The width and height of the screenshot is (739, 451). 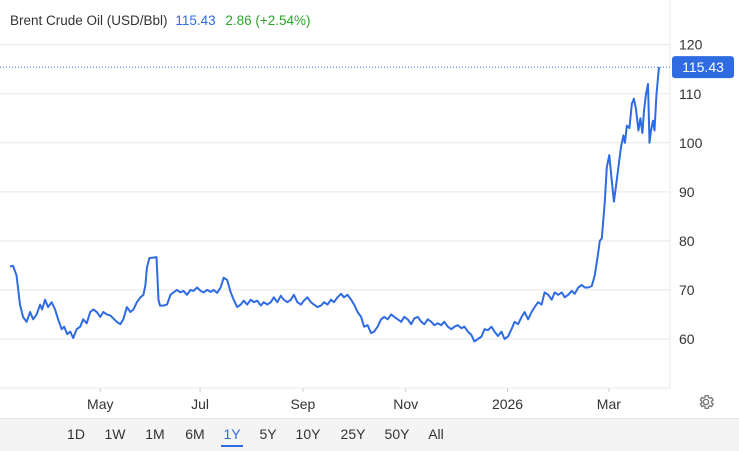 I want to click on time-range-bar: 1D 1W 1M 6M 1Y 5Y 10Y 25Y 50Y All, so click(x=369, y=434).